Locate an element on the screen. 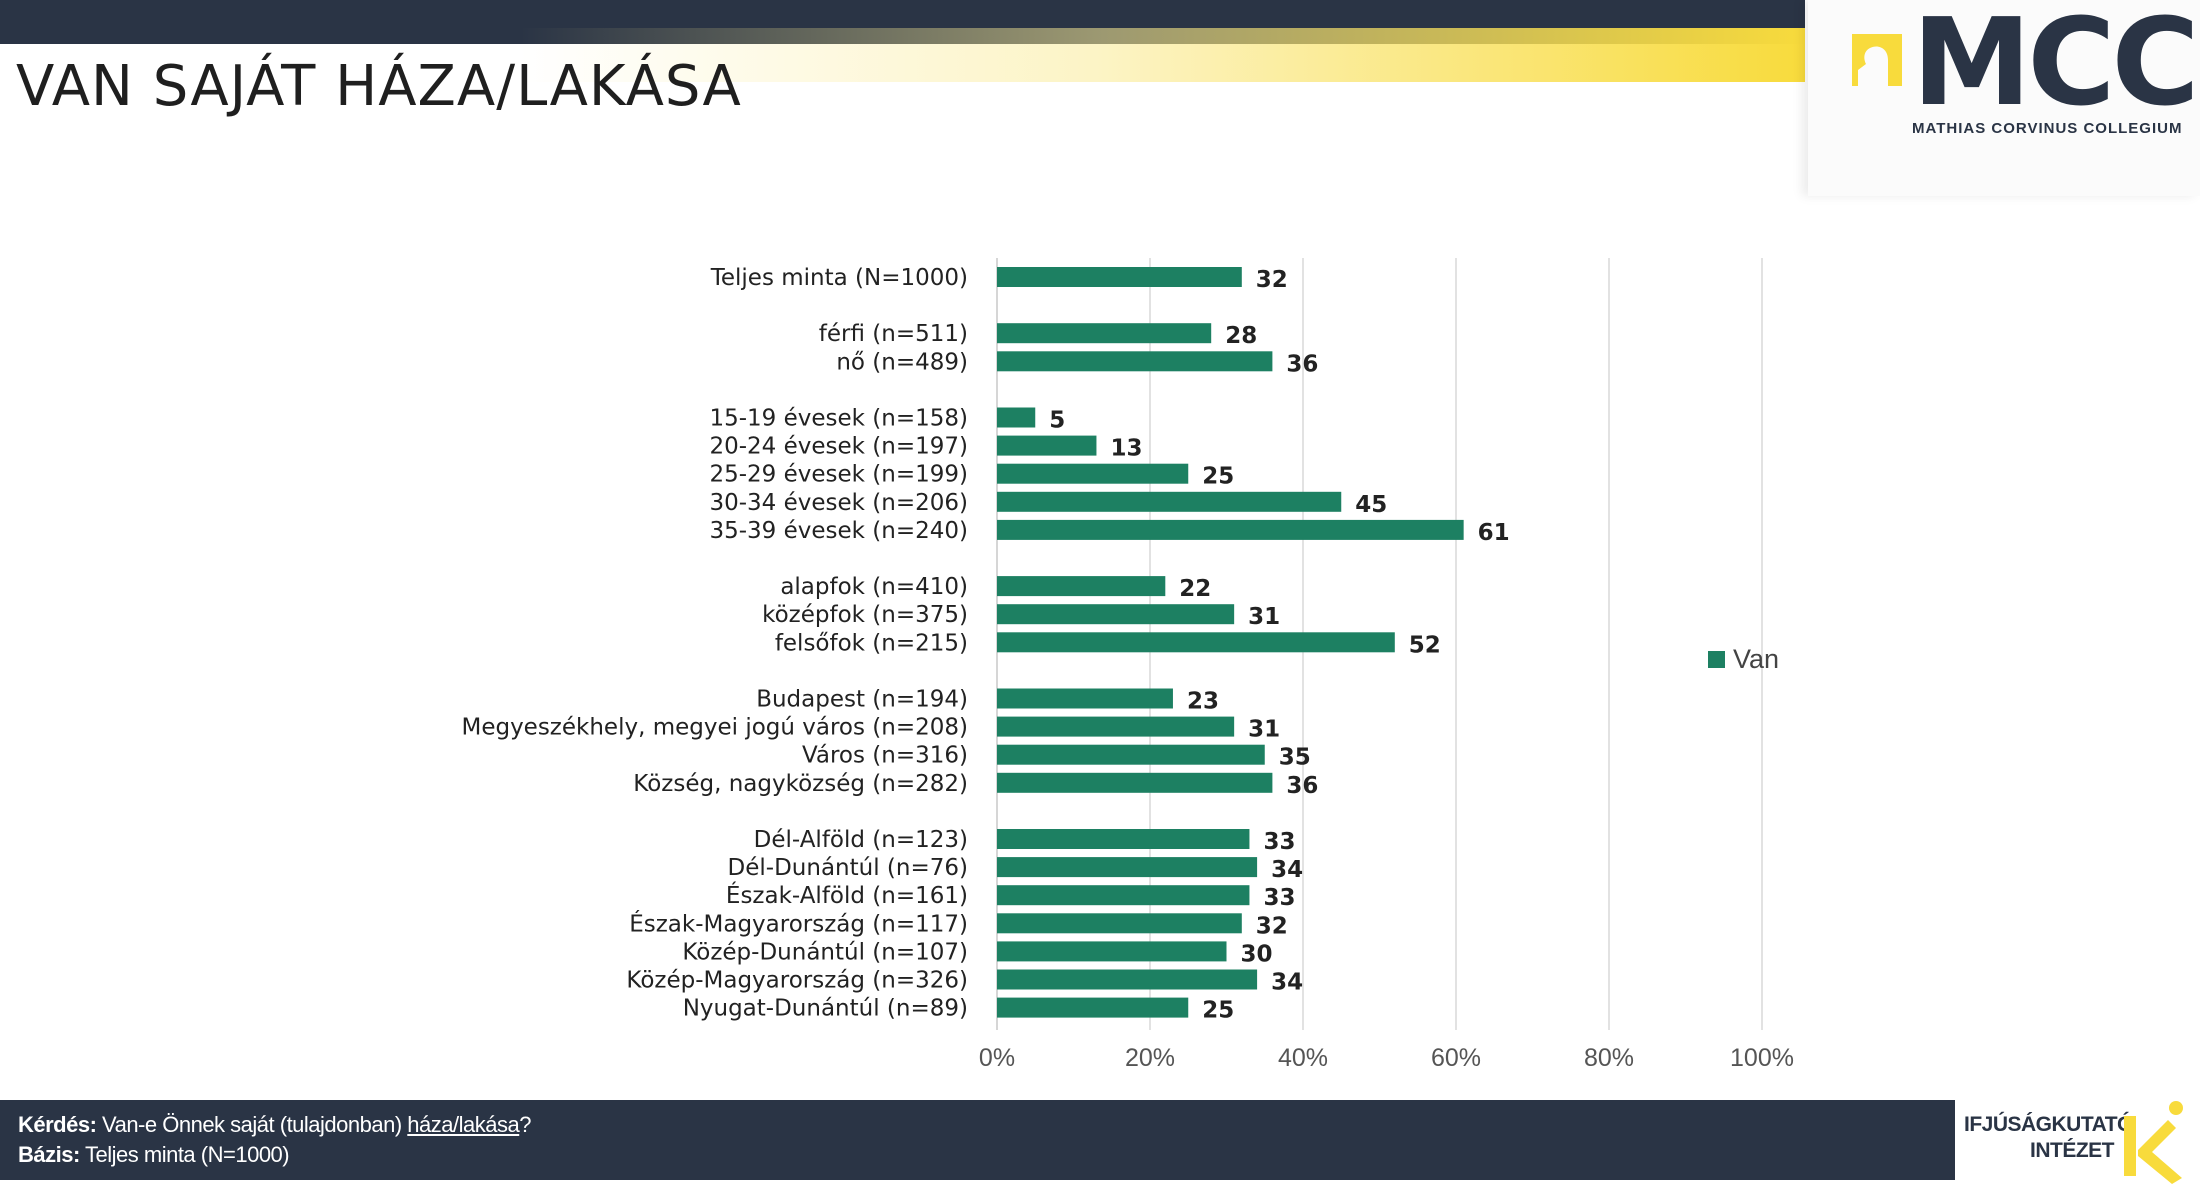 The height and width of the screenshot is (1188, 2200). header-gold-accent is located at coordinates (1162, 55).